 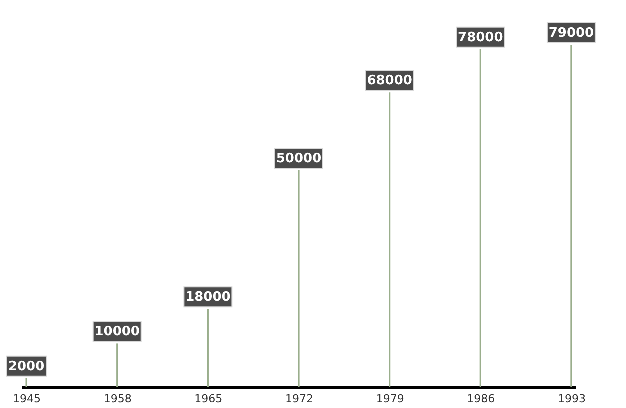 I want to click on x-tick-label: 1958, so click(x=118, y=399).